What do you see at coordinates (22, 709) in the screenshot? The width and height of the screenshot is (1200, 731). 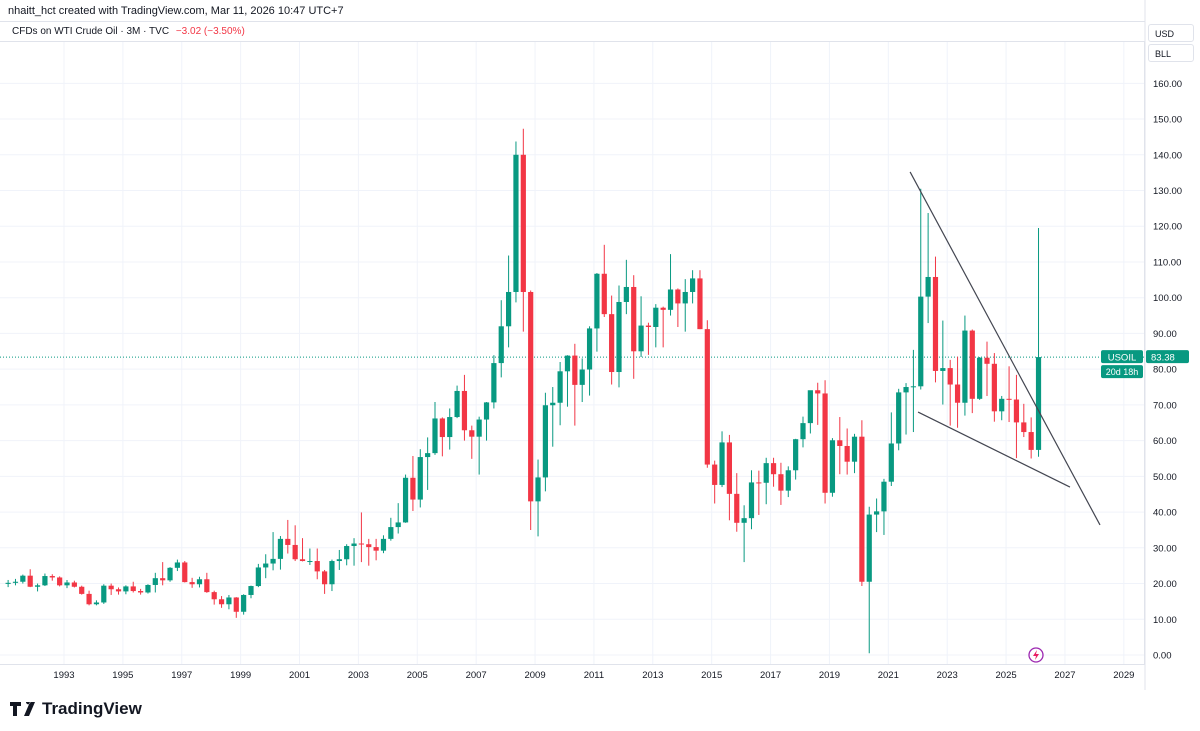 I see `tradingview-logo-icon` at bounding box center [22, 709].